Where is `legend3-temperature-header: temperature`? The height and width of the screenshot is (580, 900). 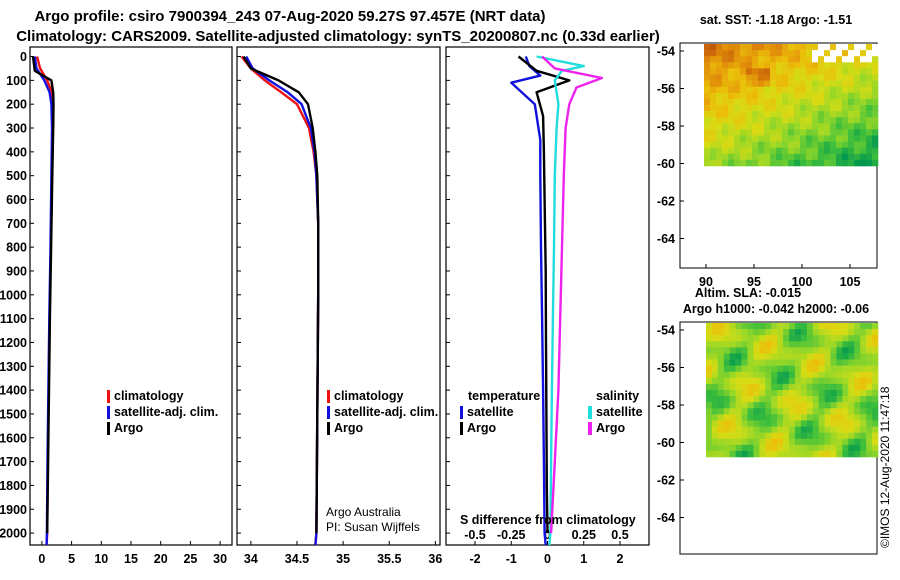
legend3-temperature-header: temperature is located at coordinates (504, 396).